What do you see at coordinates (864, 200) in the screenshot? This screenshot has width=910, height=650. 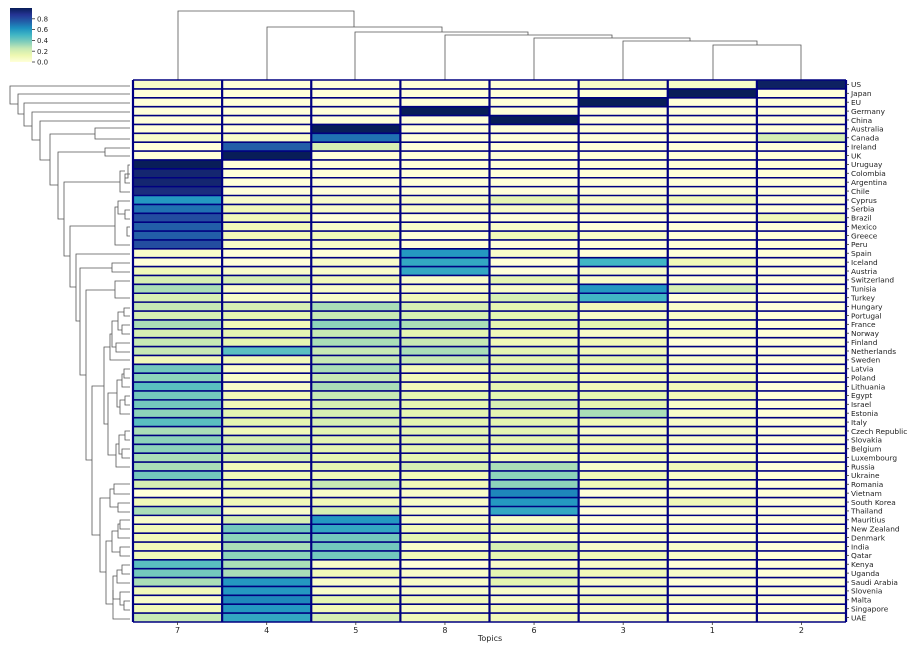 I see `row-label: Cyprus` at bounding box center [864, 200].